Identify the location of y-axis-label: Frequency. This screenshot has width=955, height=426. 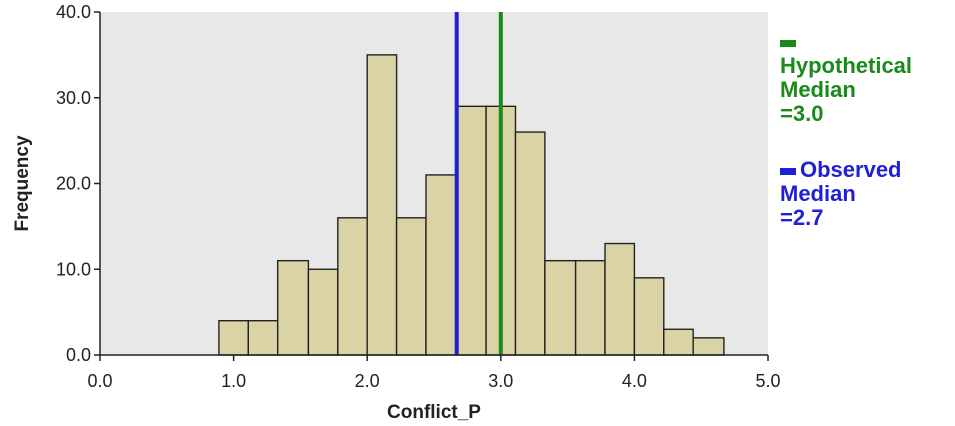
(22, 183).